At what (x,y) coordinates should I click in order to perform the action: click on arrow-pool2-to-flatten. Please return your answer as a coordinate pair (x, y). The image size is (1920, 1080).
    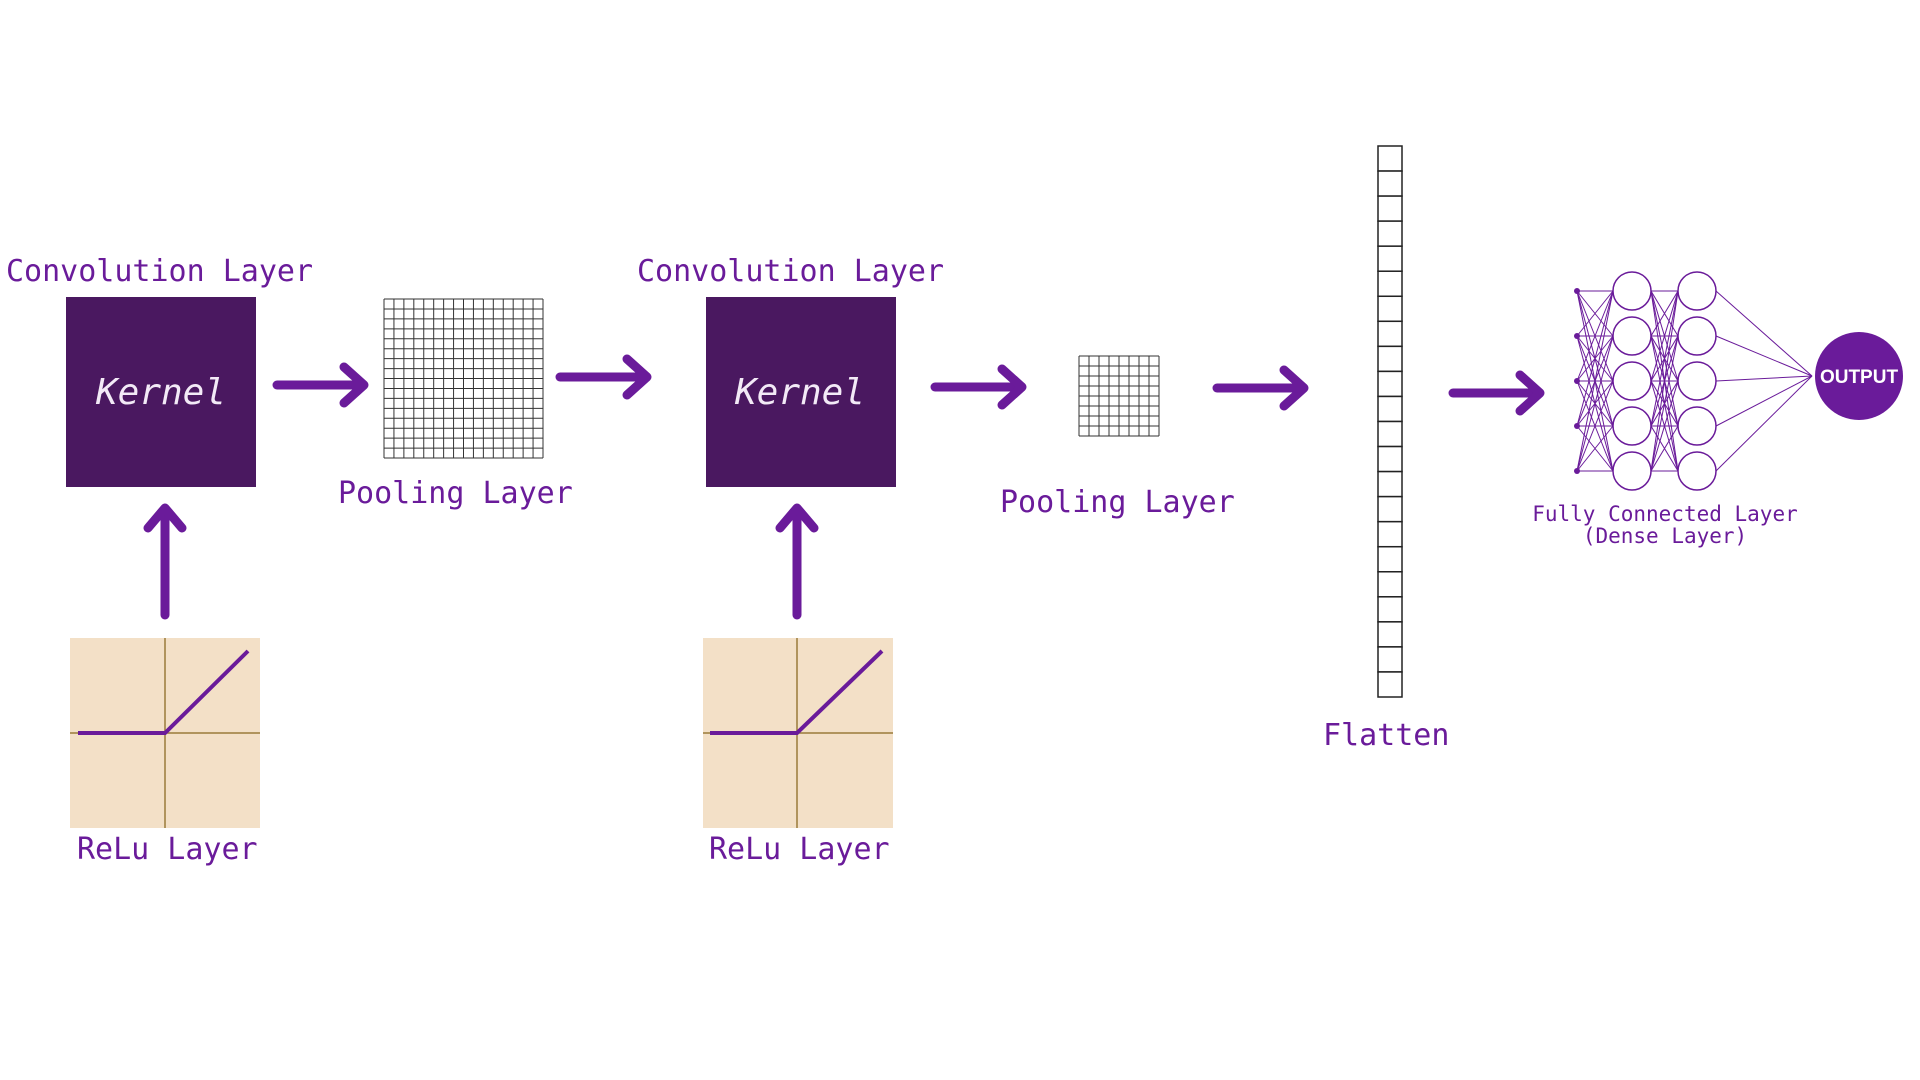
    Looking at the image, I should click on (1260, 388).